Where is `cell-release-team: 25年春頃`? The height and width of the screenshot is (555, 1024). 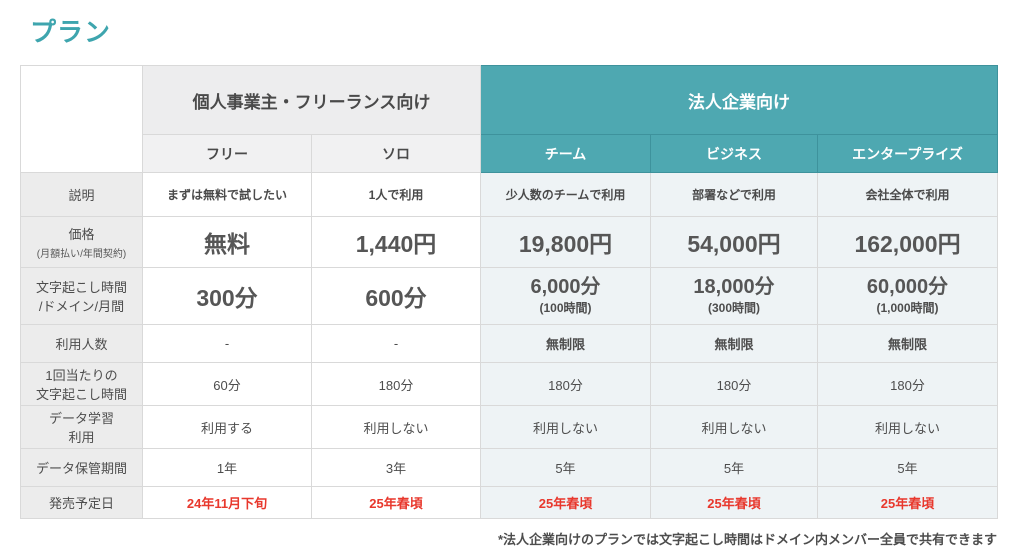 cell-release-team: 25年春頃 is located at coordinates (566, 502).